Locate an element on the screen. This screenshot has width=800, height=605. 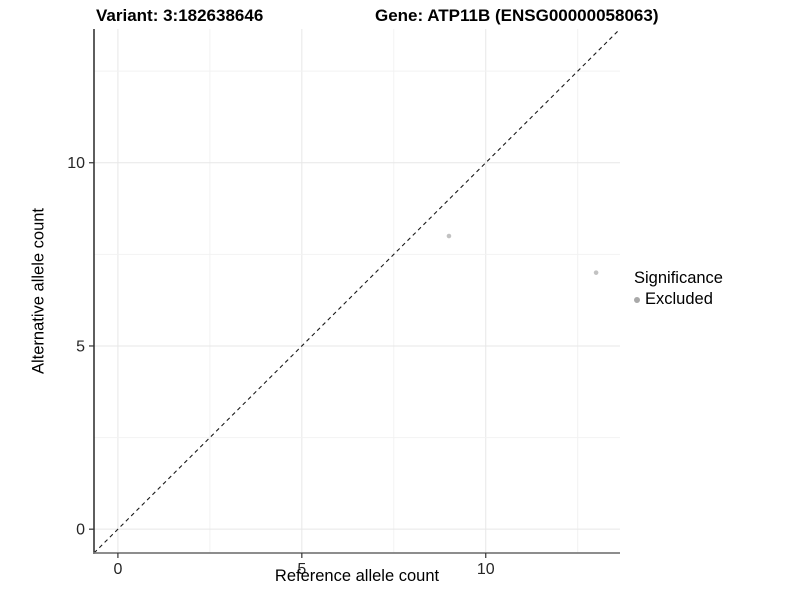
x-axis-title: Reference allele count is located at coordinates (357, 576).